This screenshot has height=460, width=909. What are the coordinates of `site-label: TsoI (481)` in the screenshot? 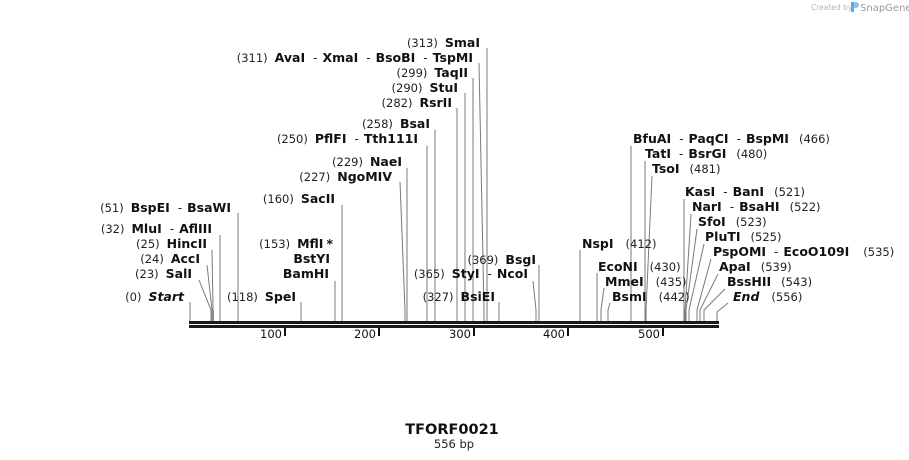 It's located at (686, 168).